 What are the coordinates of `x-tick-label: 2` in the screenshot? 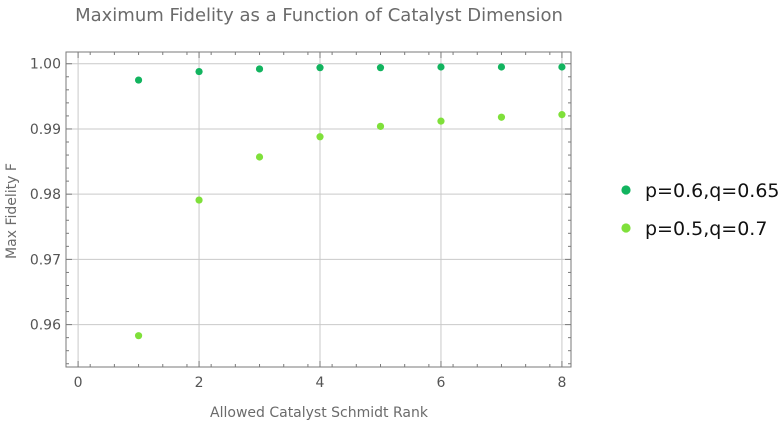 It's located at (199, 383).